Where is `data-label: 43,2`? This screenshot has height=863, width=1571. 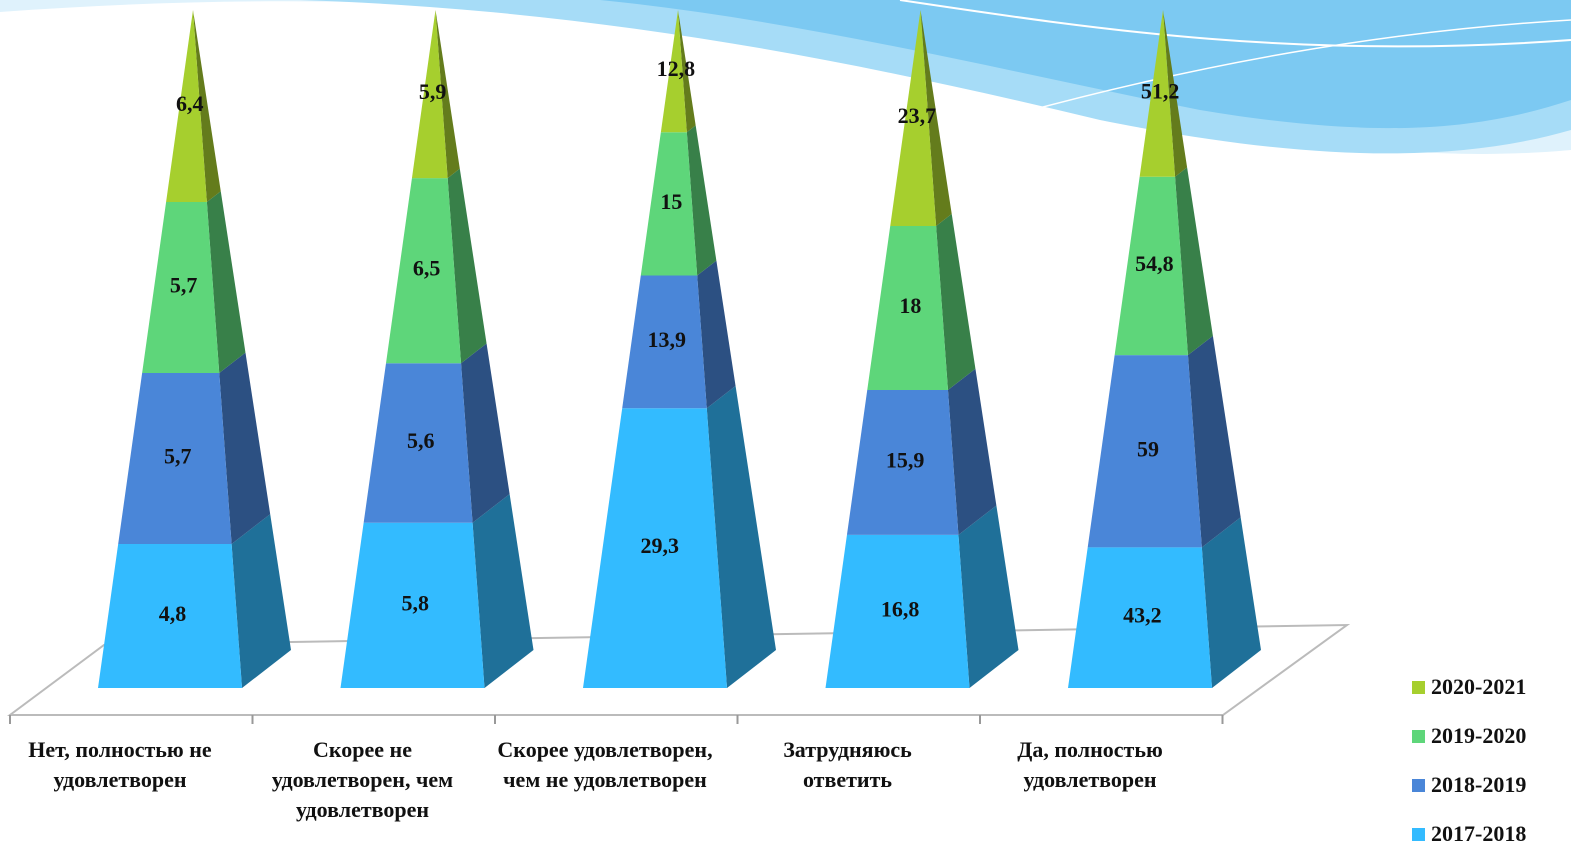
data-label: 43,2 is located at coordinates (1142, 615).